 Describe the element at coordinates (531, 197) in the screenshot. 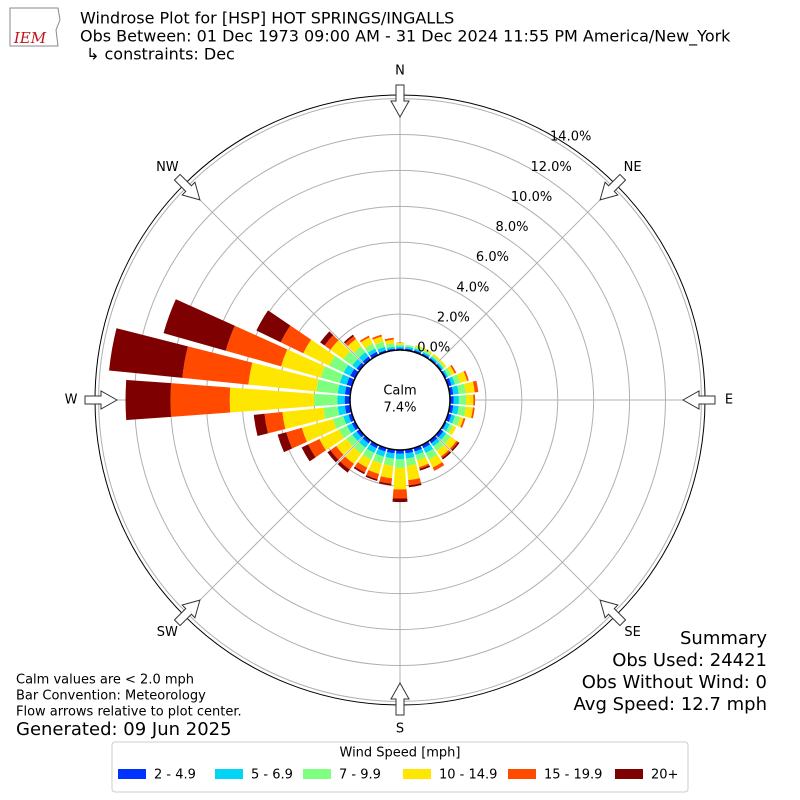

I see `radial-tick-label: 10.0%` at that location.